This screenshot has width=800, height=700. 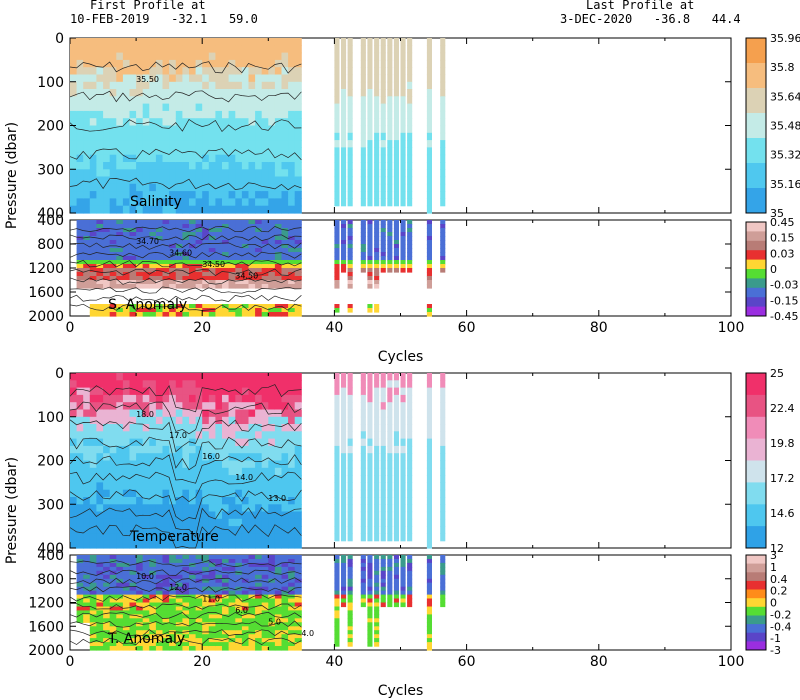 What do you see at coordinates (178, 435) in the screenshot?
I see `contour-label: 17.0` at bounding box center [178, 435].